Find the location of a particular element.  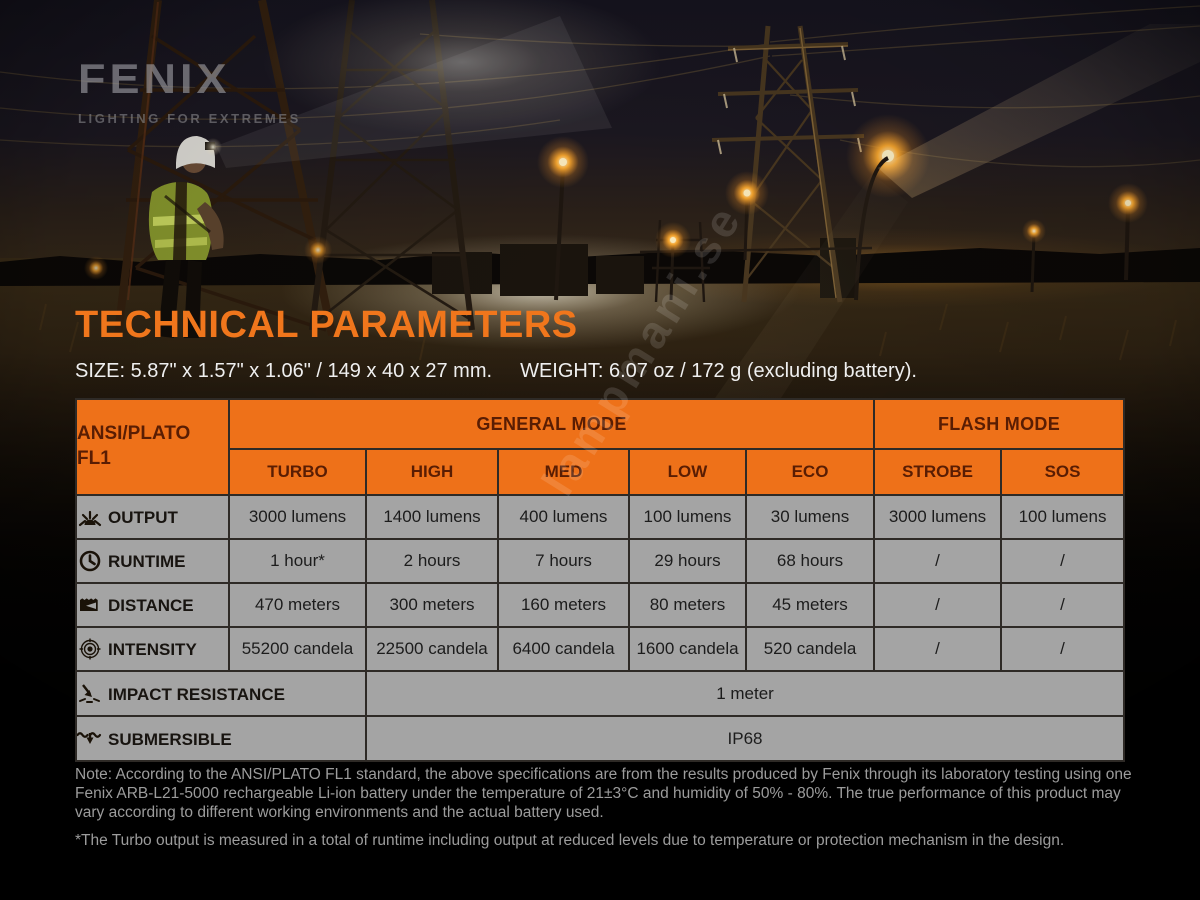

col-header-low: LOW is located at coordinates (687, 472).